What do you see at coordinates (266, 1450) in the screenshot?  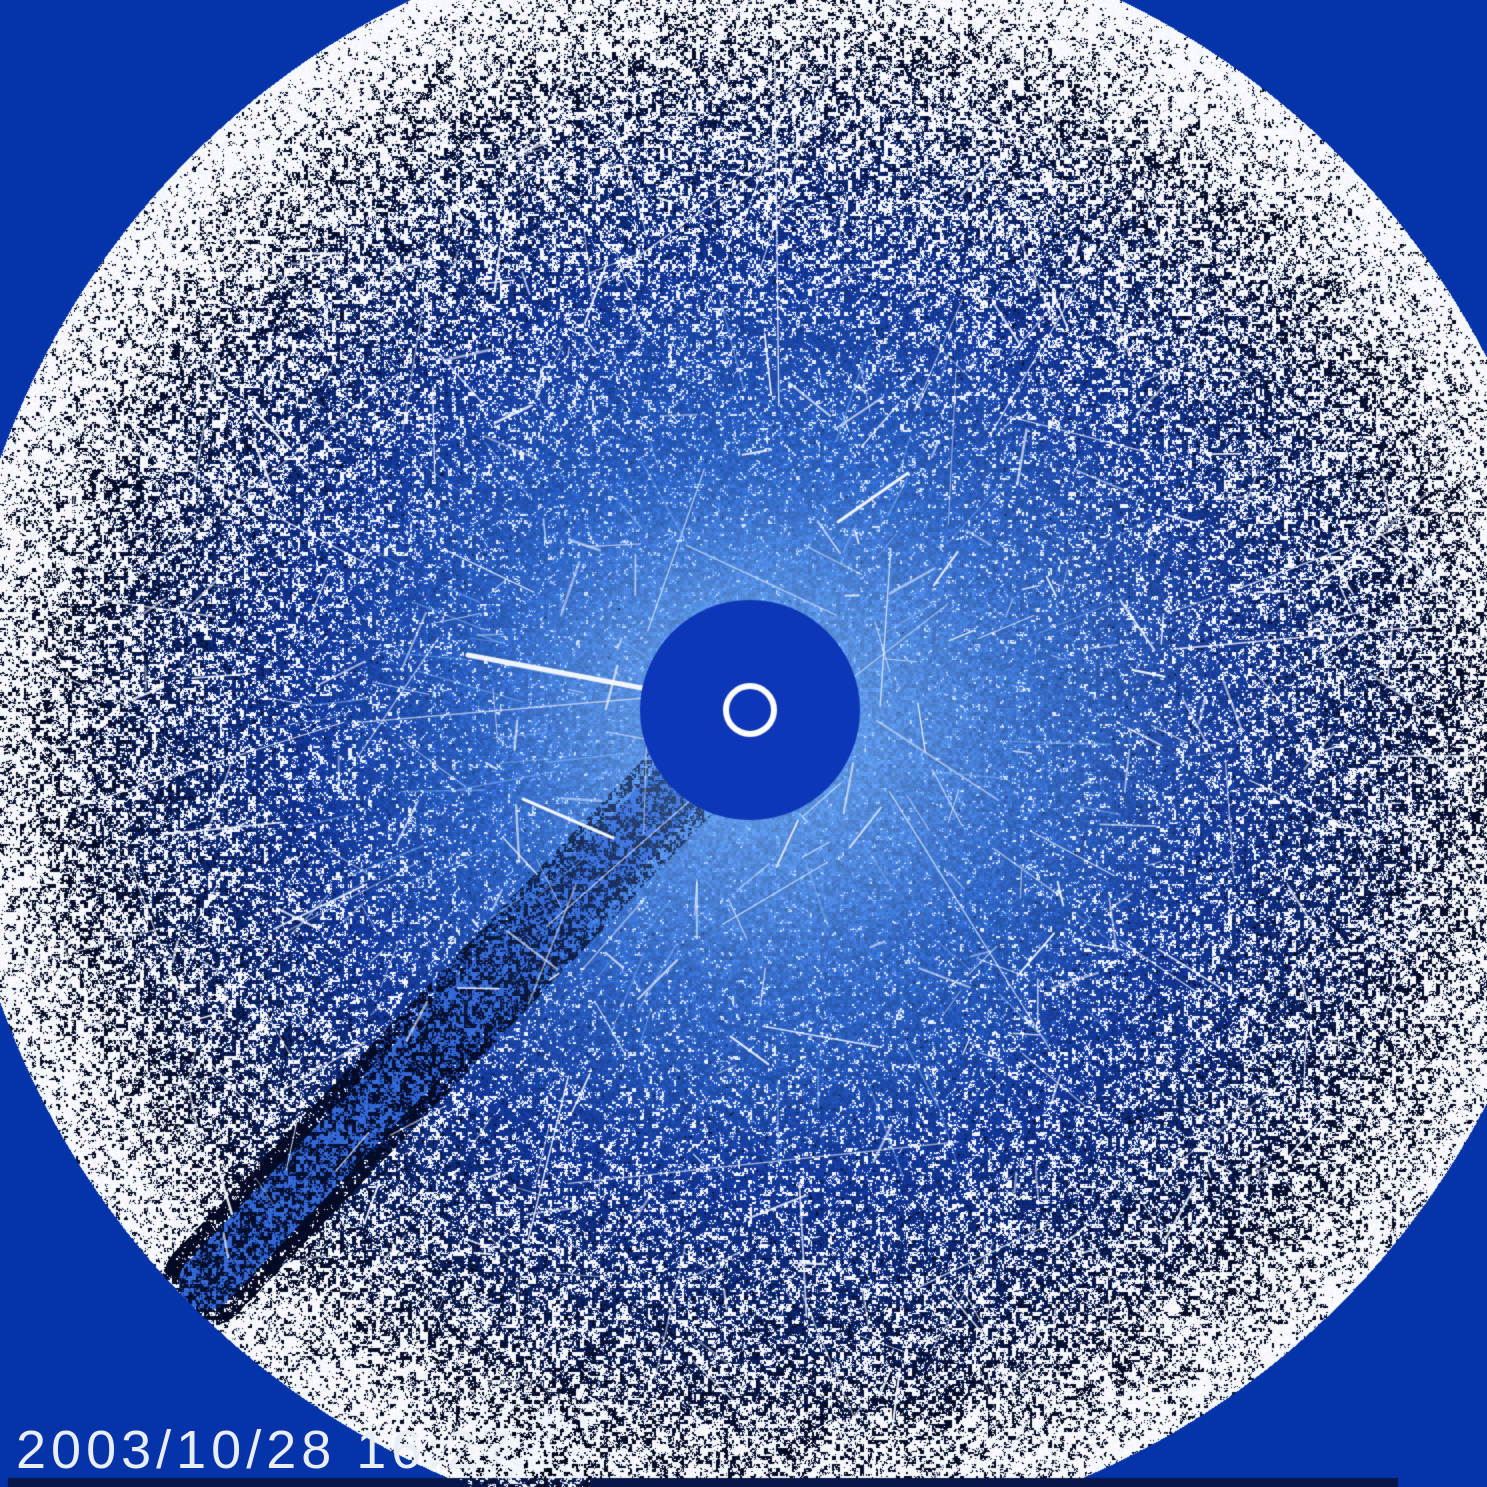 I see `timestamp-label: 2003/10/28 16:27` at bounding box center [266, 1450].